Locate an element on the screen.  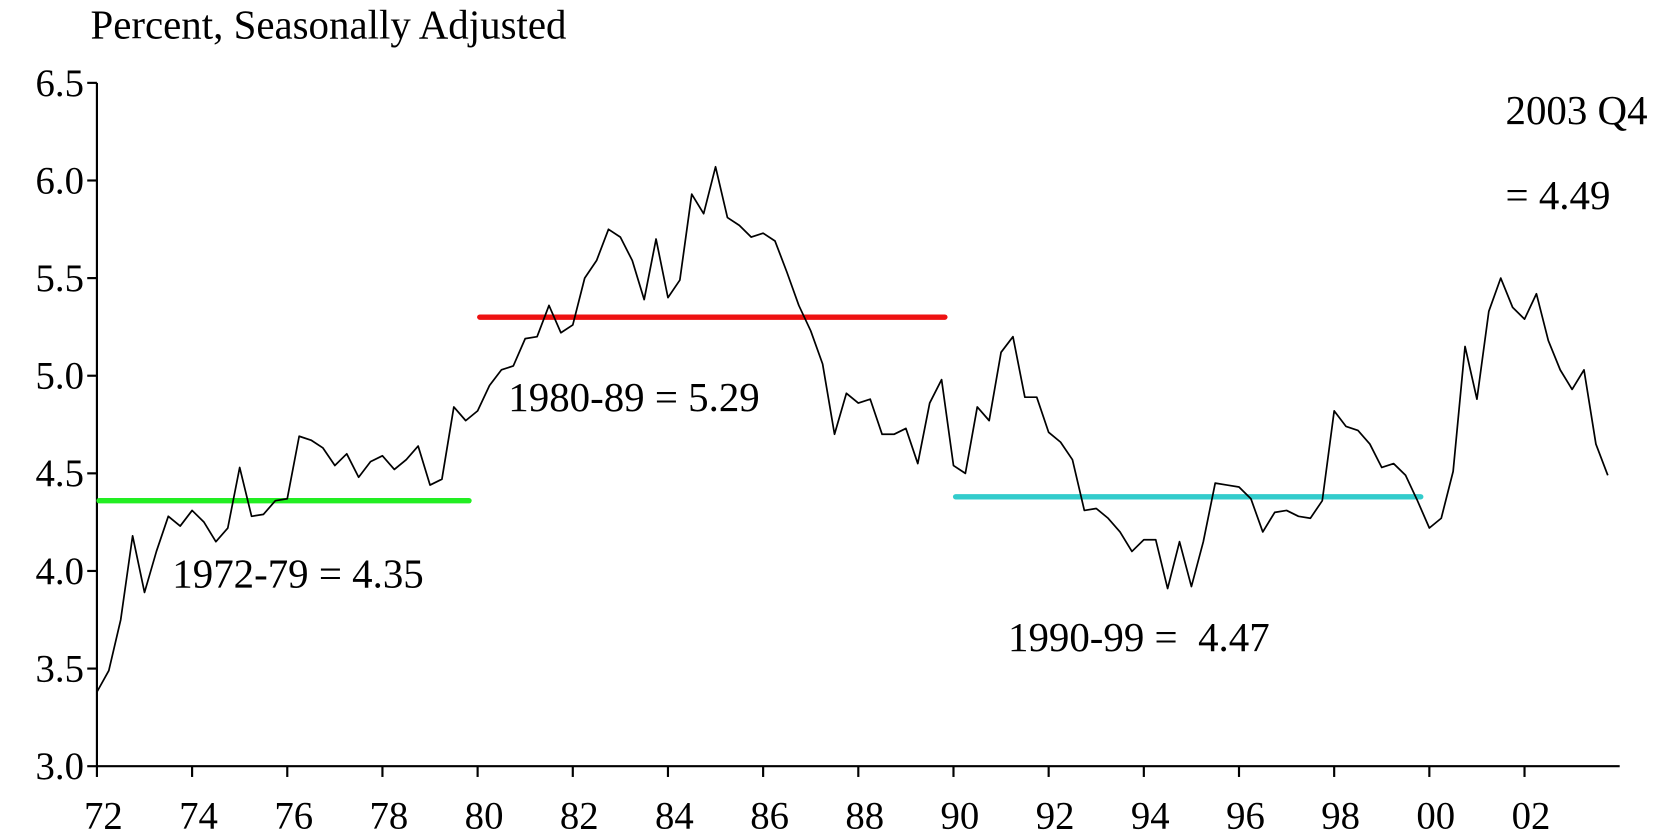
y-tick-label: 3.0 is located at coordinates (60, 766).